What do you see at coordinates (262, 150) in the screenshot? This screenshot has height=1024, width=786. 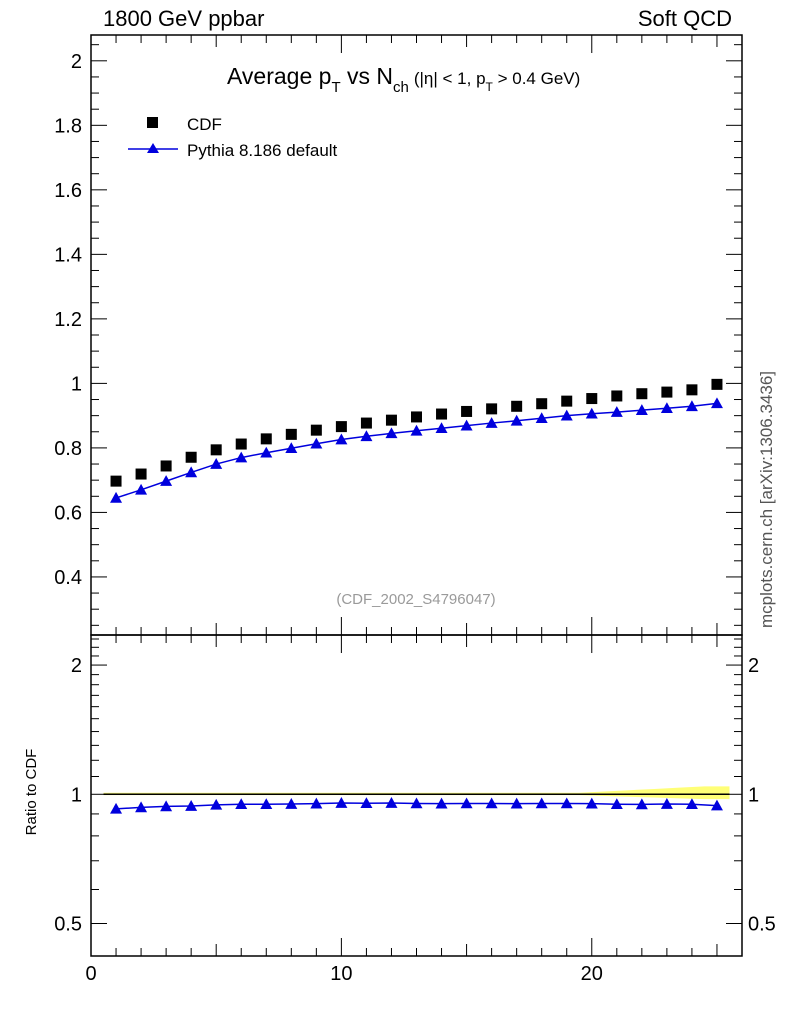 I see `legend-pythia-label: Pythia 8.186 default` at bounding box center [262, 150].